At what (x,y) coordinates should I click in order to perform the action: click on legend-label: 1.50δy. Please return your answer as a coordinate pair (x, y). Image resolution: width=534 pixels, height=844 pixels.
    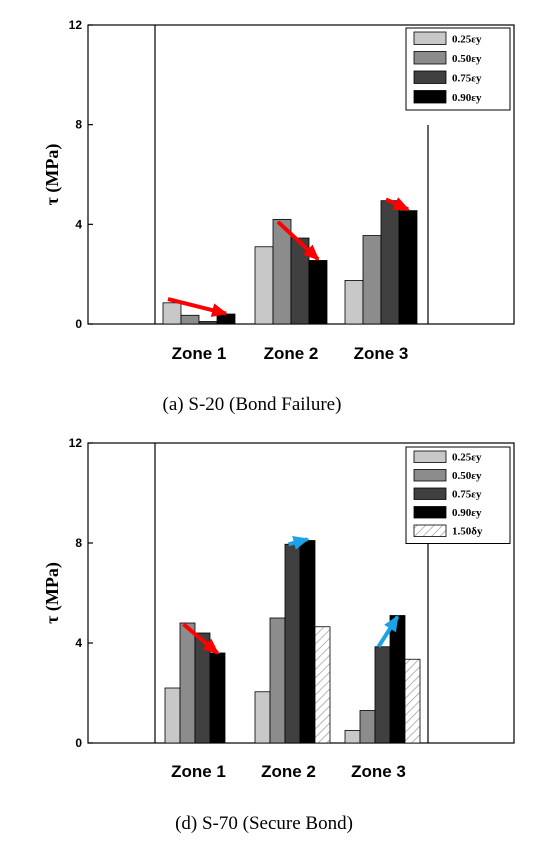
    Looking at the image, I should click on (467, 532).